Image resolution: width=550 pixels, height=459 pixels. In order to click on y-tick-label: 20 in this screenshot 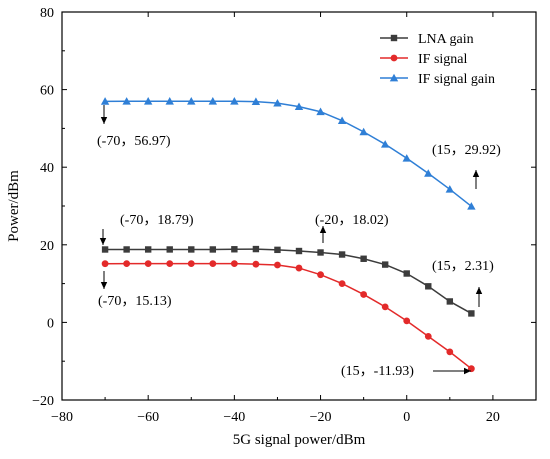, I will do `click(47, 246)`.